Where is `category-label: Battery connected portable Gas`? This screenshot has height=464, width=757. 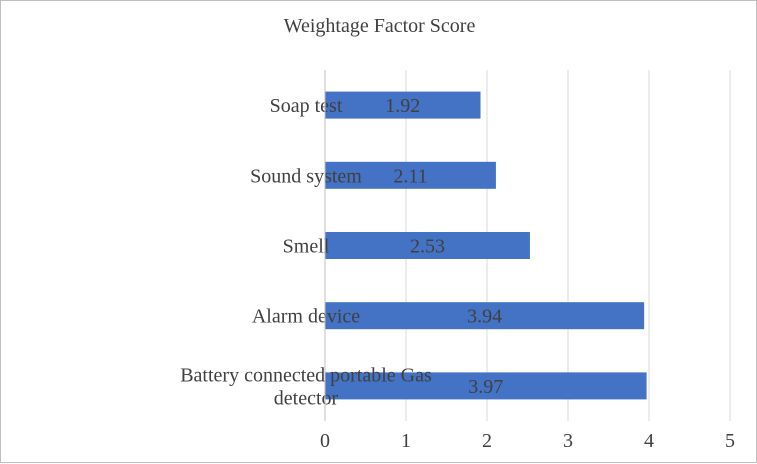
category-label: Battery connected portable Gas is located at coordinates (306, 375).